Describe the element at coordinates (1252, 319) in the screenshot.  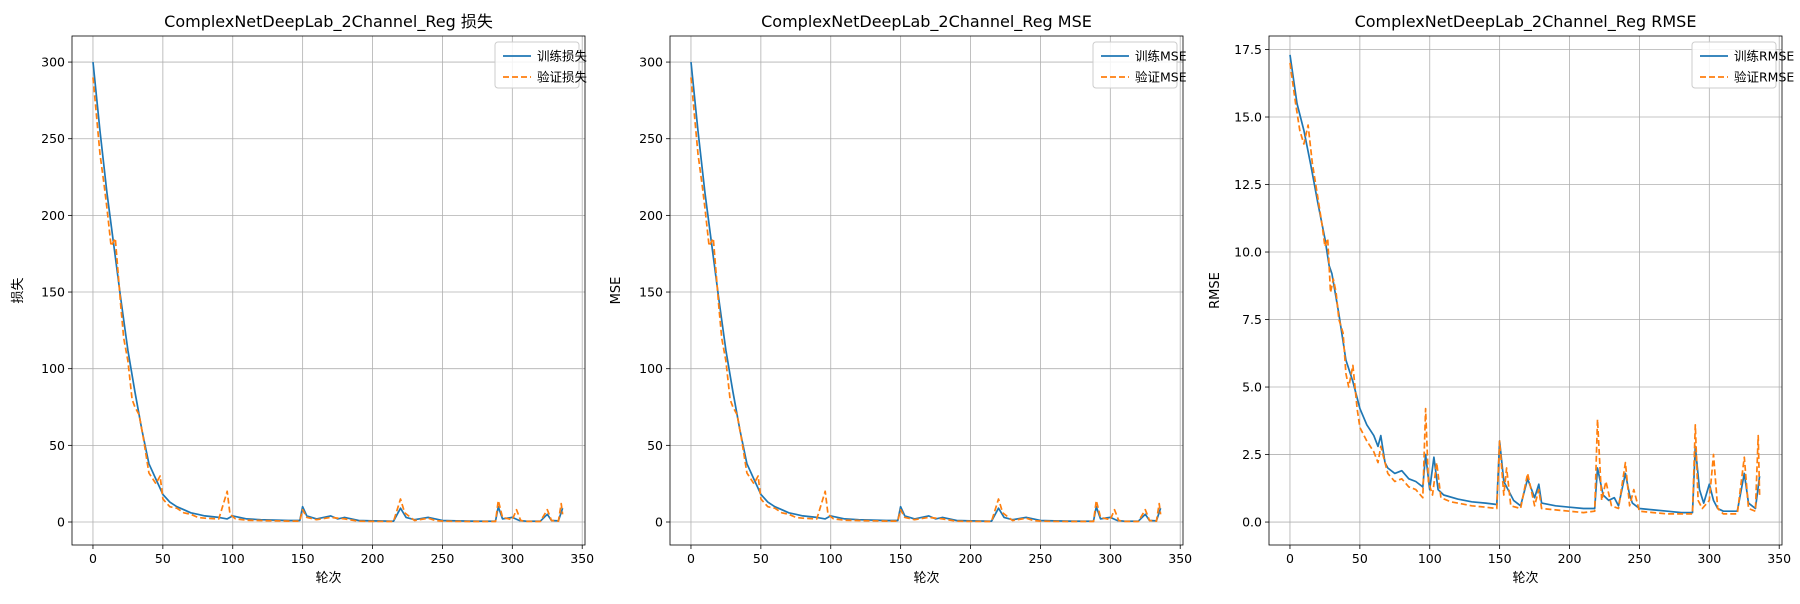
I see `y-tick-label: 7.5` at that location.